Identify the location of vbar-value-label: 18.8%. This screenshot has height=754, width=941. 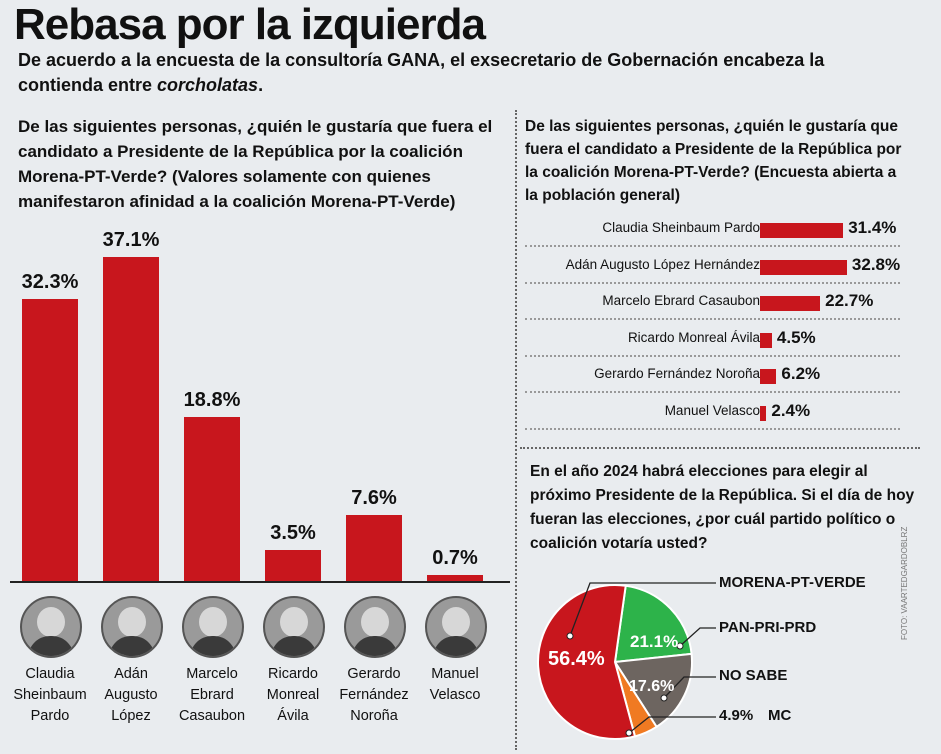
(212, 400).